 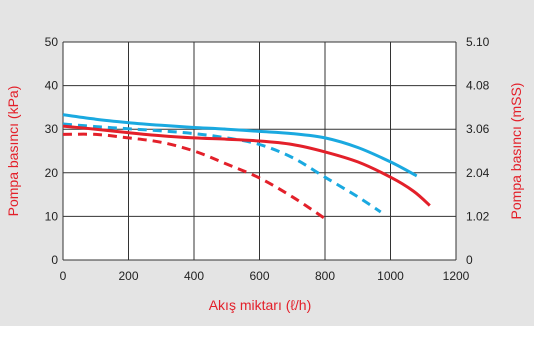 What do you see at coordinates (259, 276) in the screenshot?
I see `x-tick-label: 600` at bounding box center [259, 276].